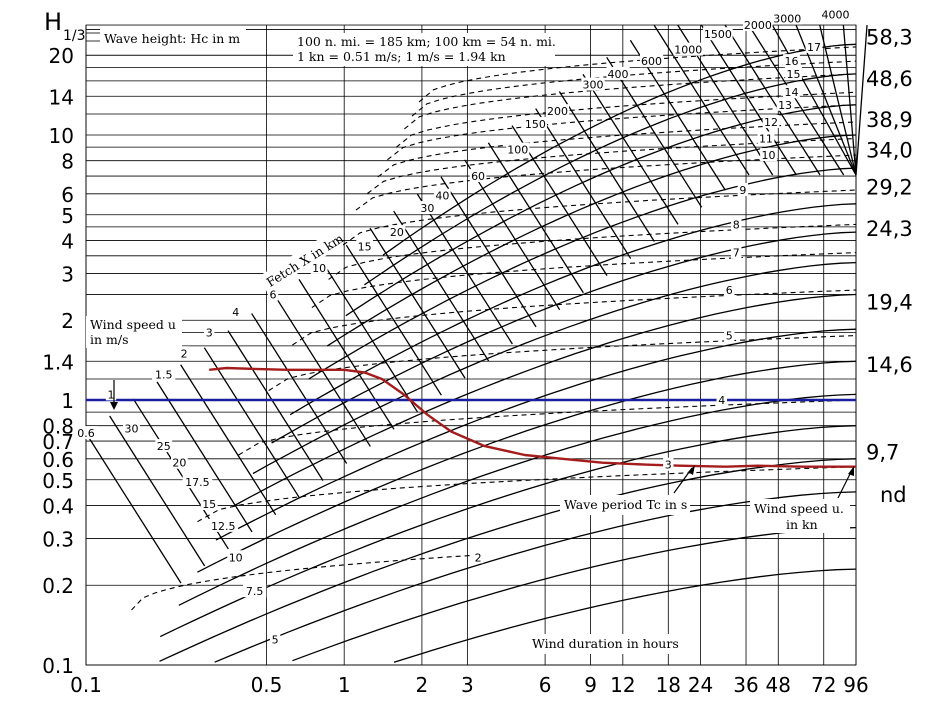  What do you see at coordinates (700, 685) in the screenshot?
I see `x-tick-label: 24` at bounding box center [700, 685].